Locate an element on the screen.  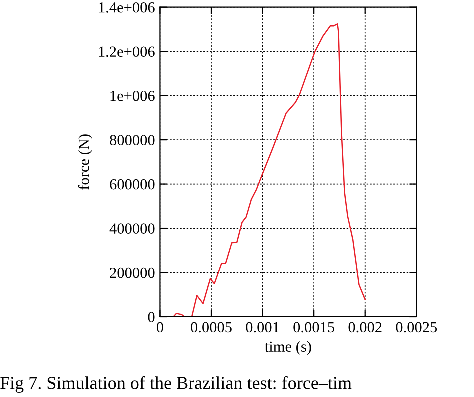
y-tick-label: 600000 is located at coordinates (132, 184).